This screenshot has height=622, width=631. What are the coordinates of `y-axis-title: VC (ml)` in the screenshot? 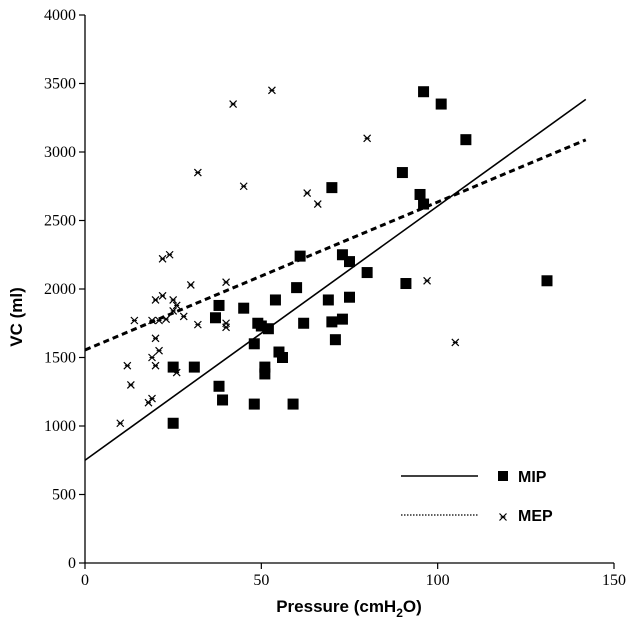 It's located at (16, 317).